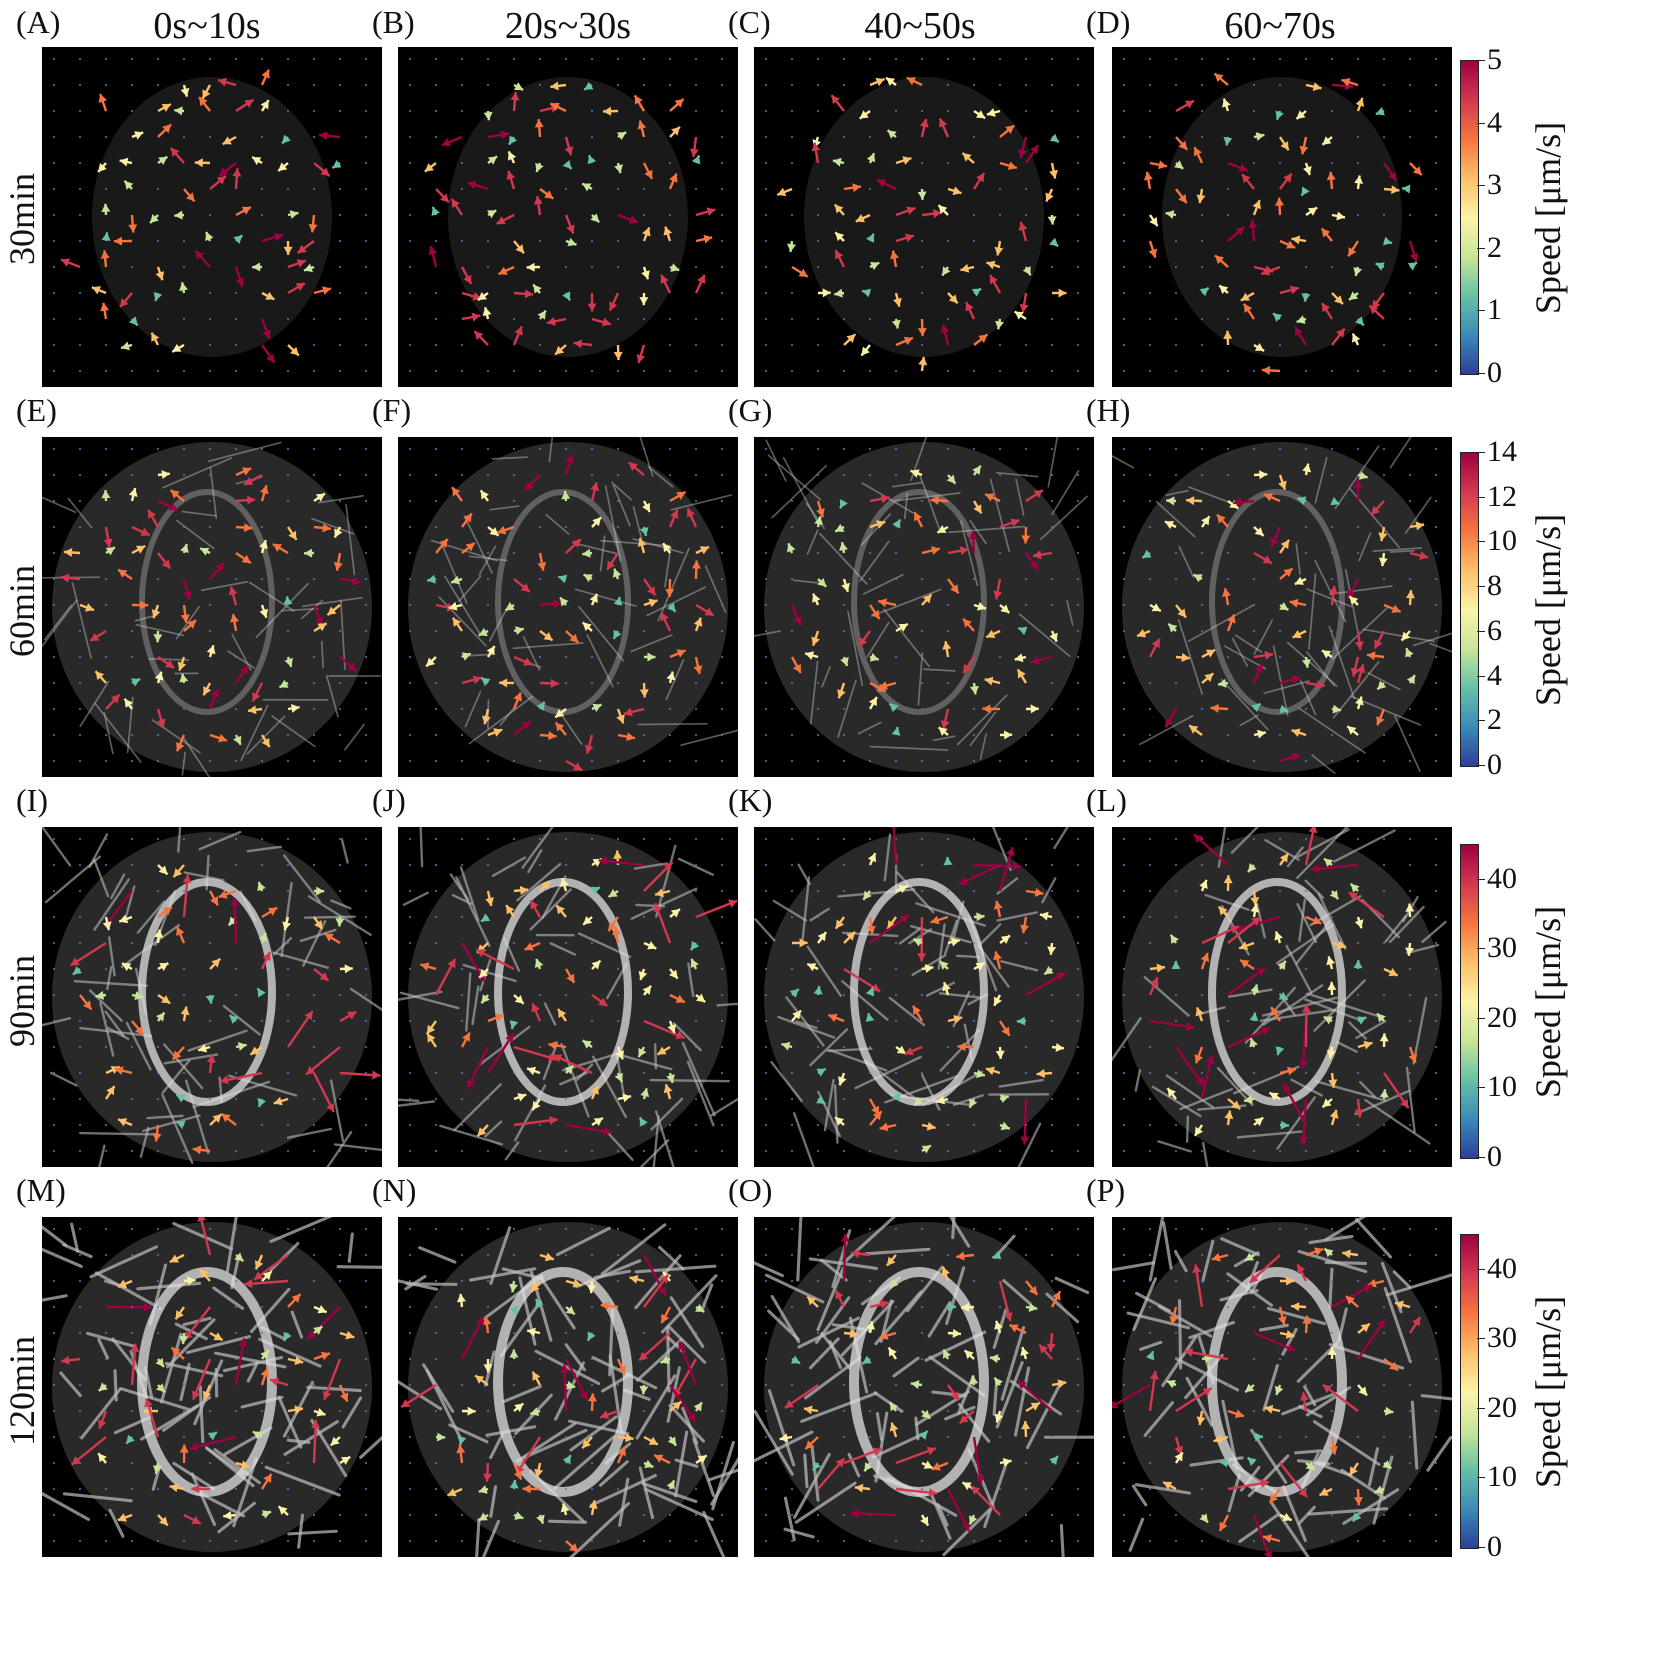 The width and height of the screenshot is (1667, 1660). I want to click on panel-label-9: (J), so click(389, 800).